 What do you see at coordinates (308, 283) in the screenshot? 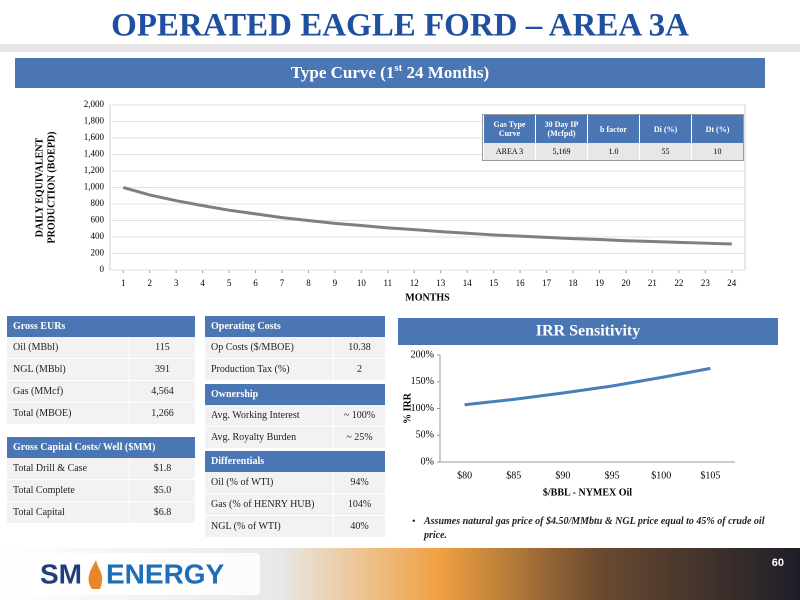
I see `x-tick-label: 8` at bounding box center [308, 283].